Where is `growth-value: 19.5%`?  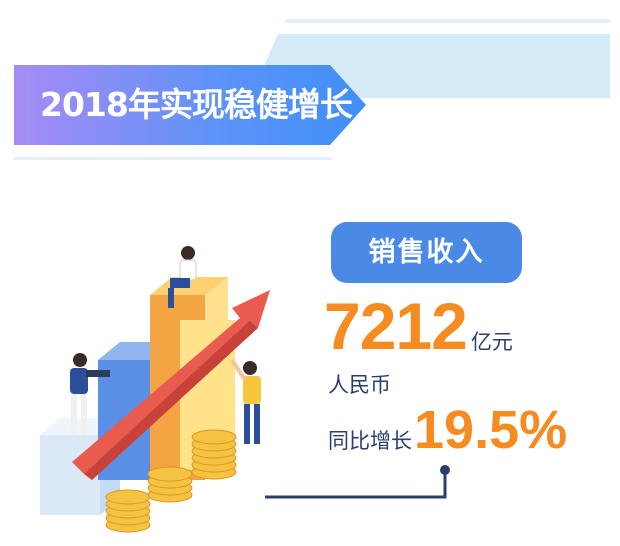
growth-value: 19.5% is located at coordinates (491, 430).